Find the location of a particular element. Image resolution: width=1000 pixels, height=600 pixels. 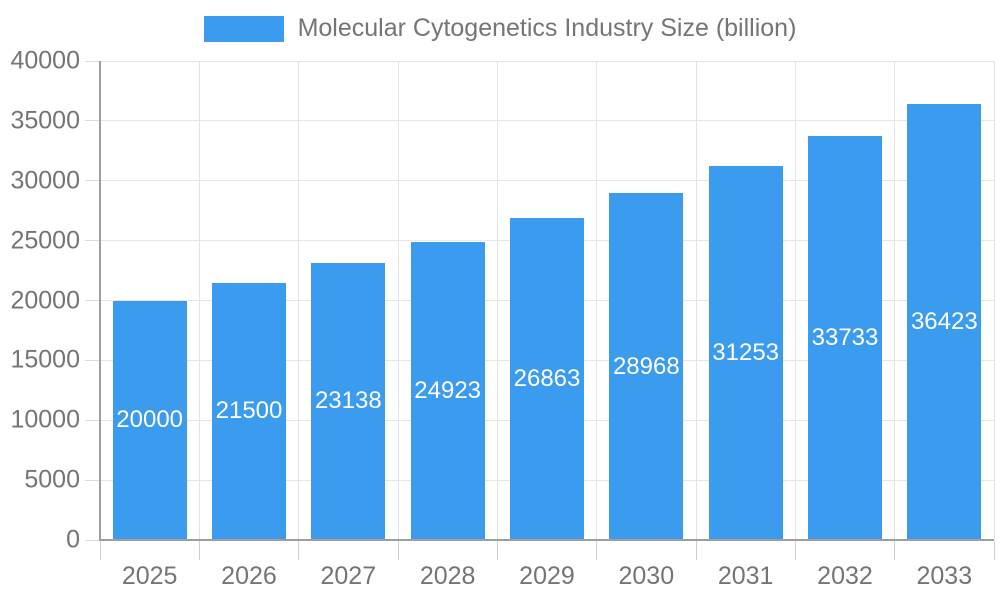

x-tick-label: 2031 is located at coordinates (745, 576).